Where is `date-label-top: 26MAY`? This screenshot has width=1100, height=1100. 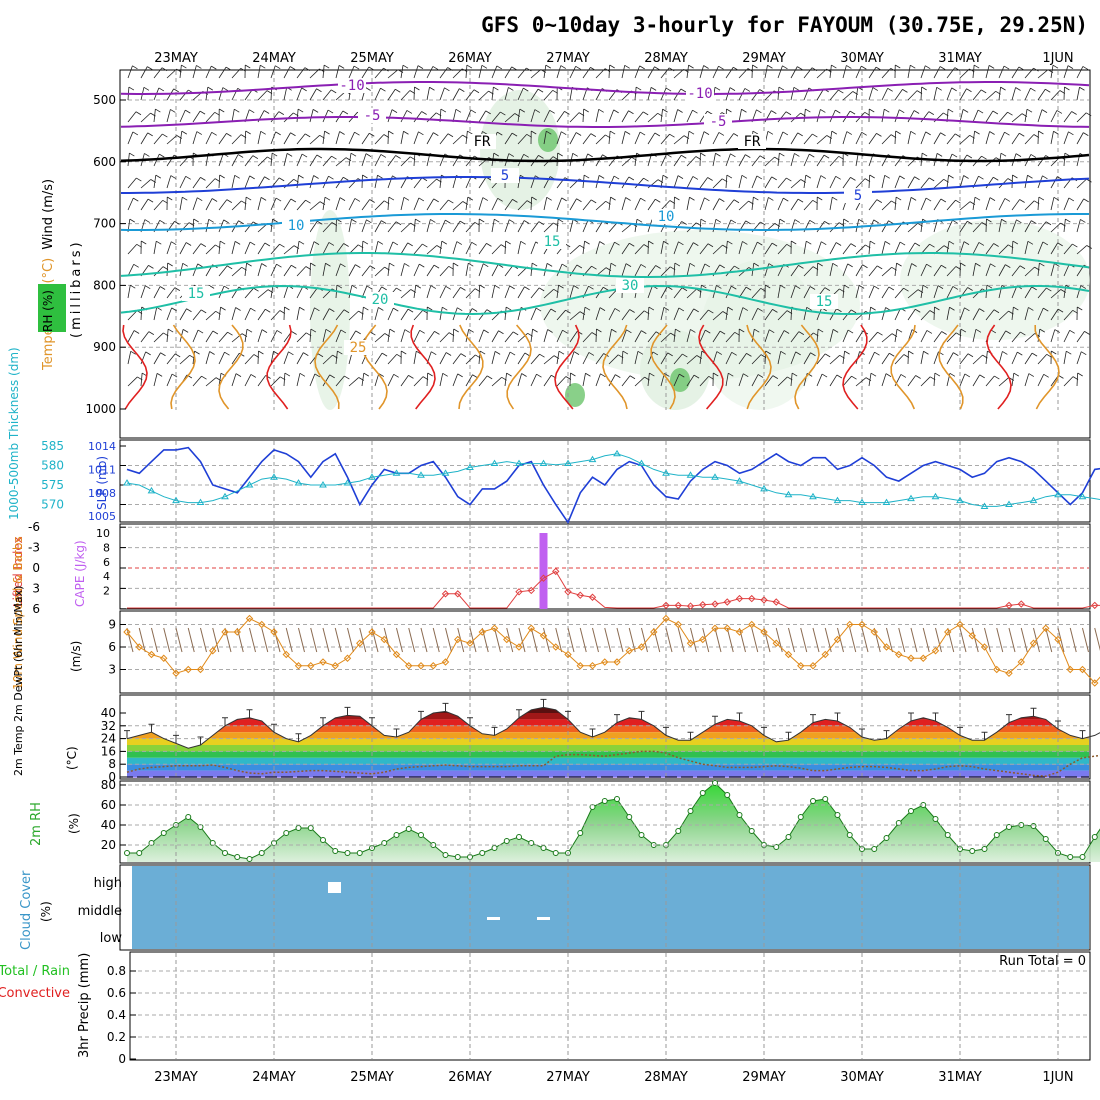
date-label-top: 26MAY is located at coordinates (470, 58).